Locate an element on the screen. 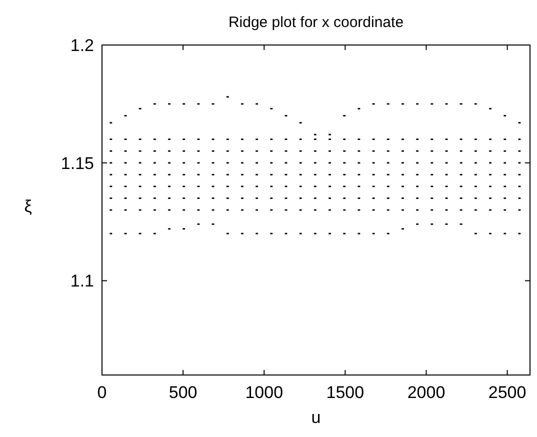 The height and width of the screenshot is (437, 537). x-tick-label: 1000 is located at coordinates (264, 392).